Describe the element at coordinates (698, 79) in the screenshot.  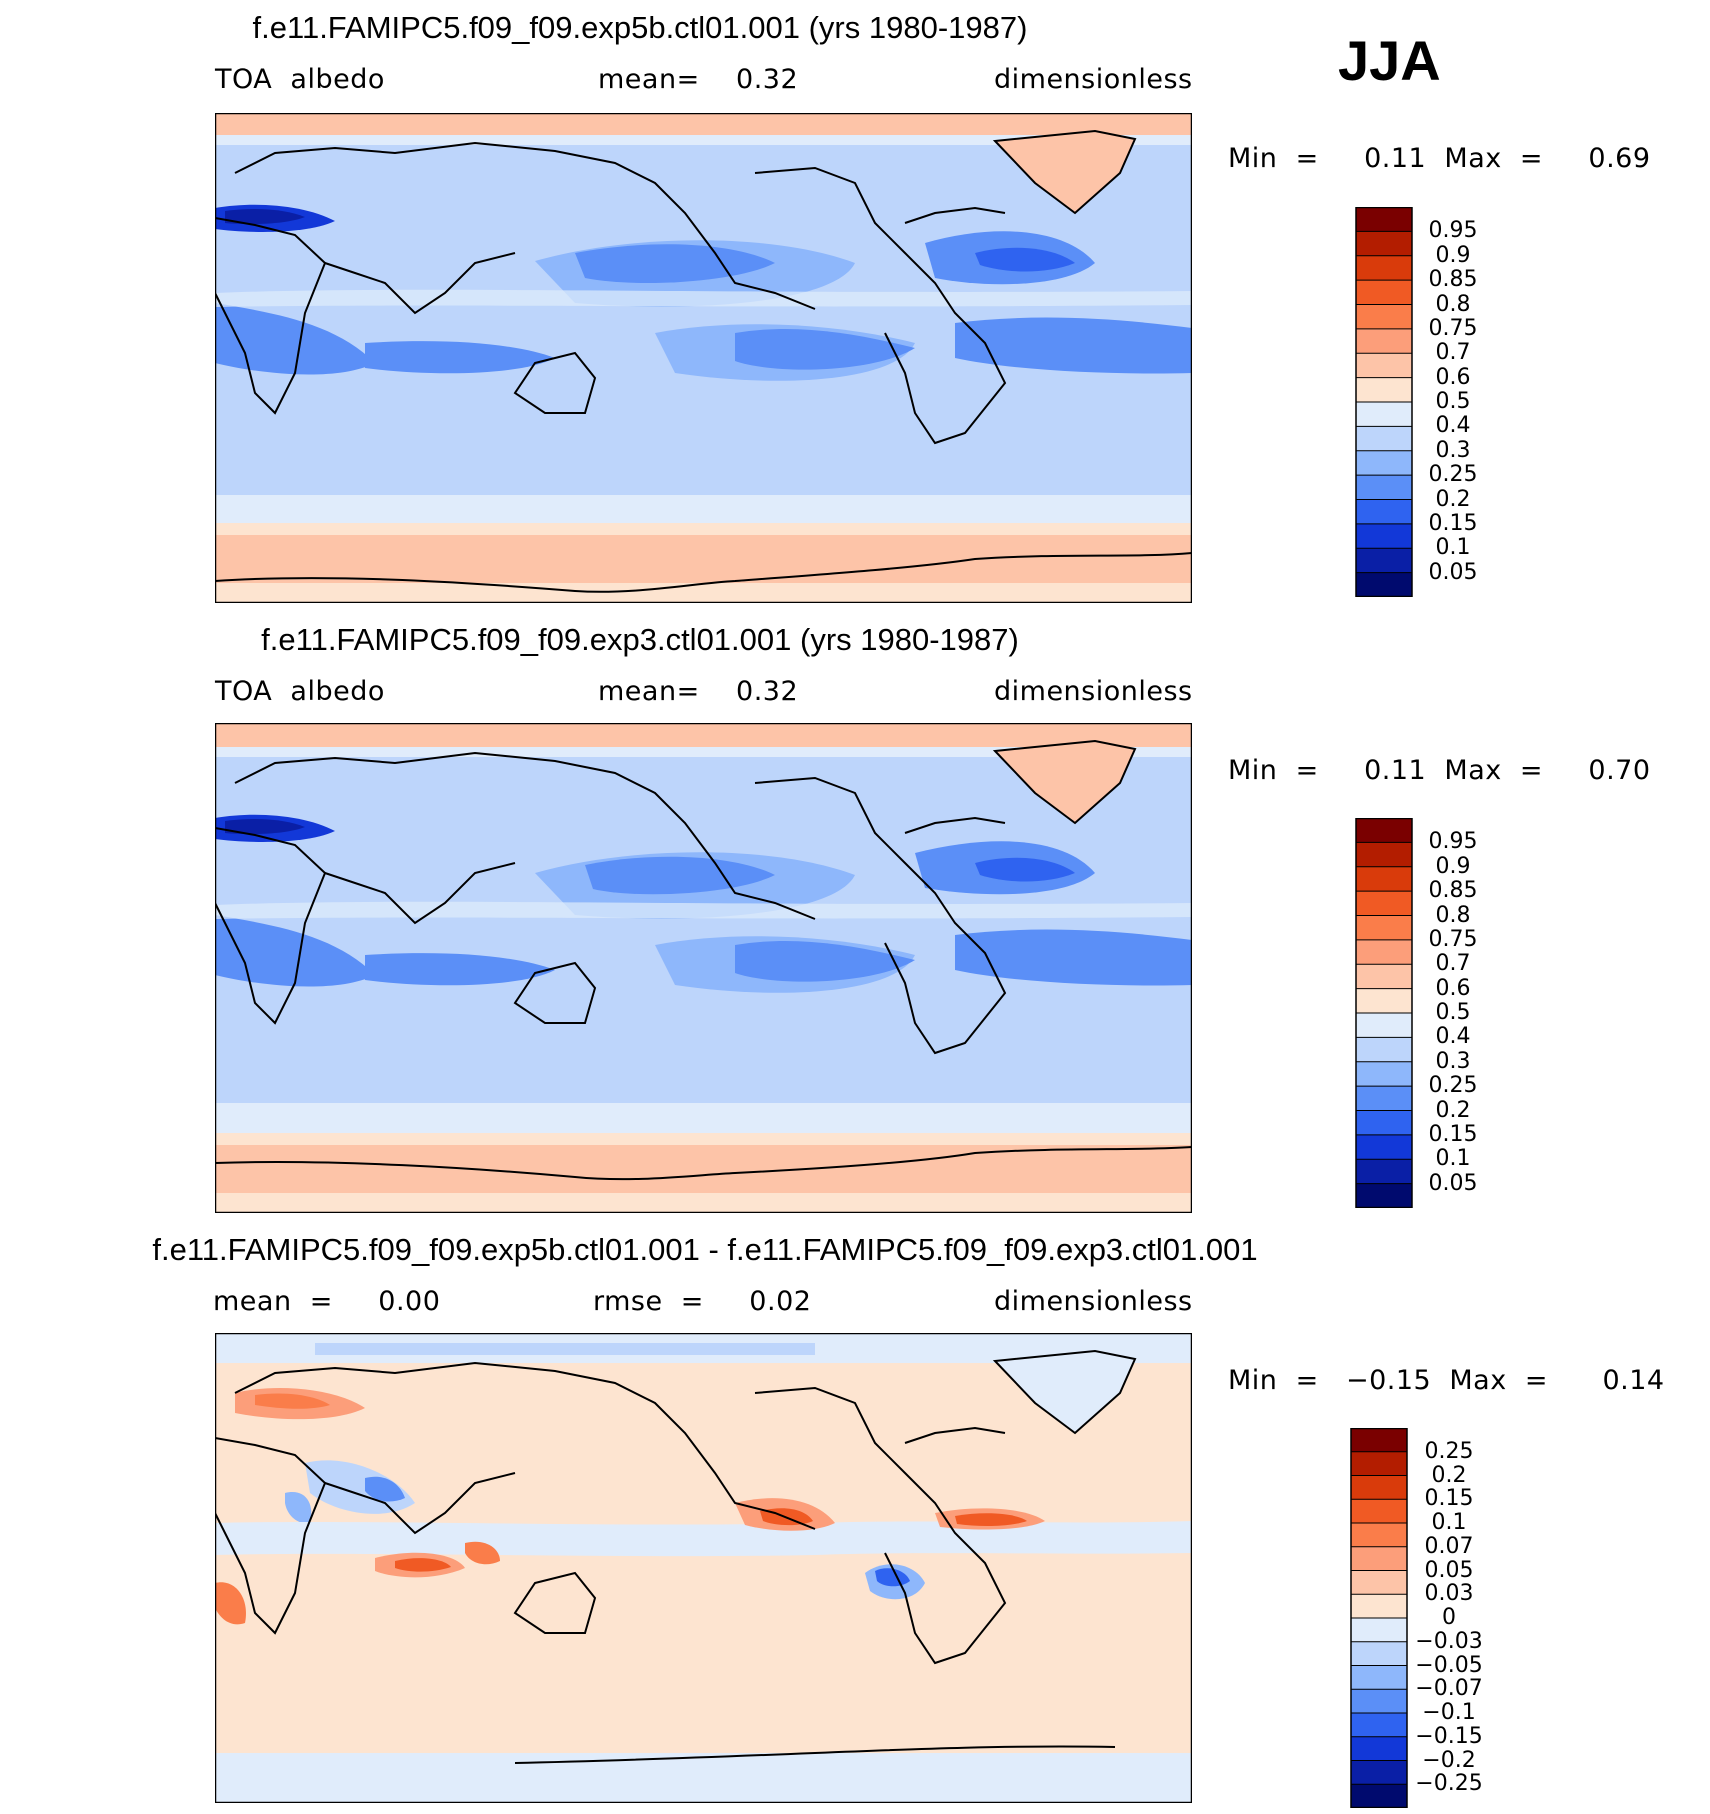
I see `panel-1-mean-label: mean= 0.32` at that location.